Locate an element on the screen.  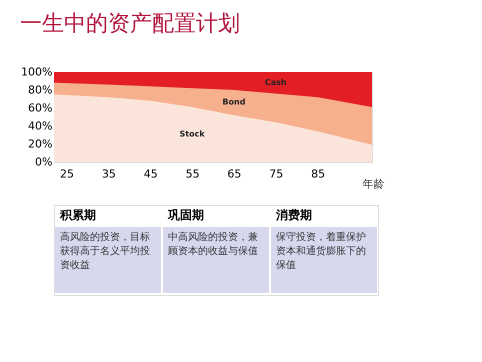
x-tick-label: 25 is located at coordinates (67, 174).